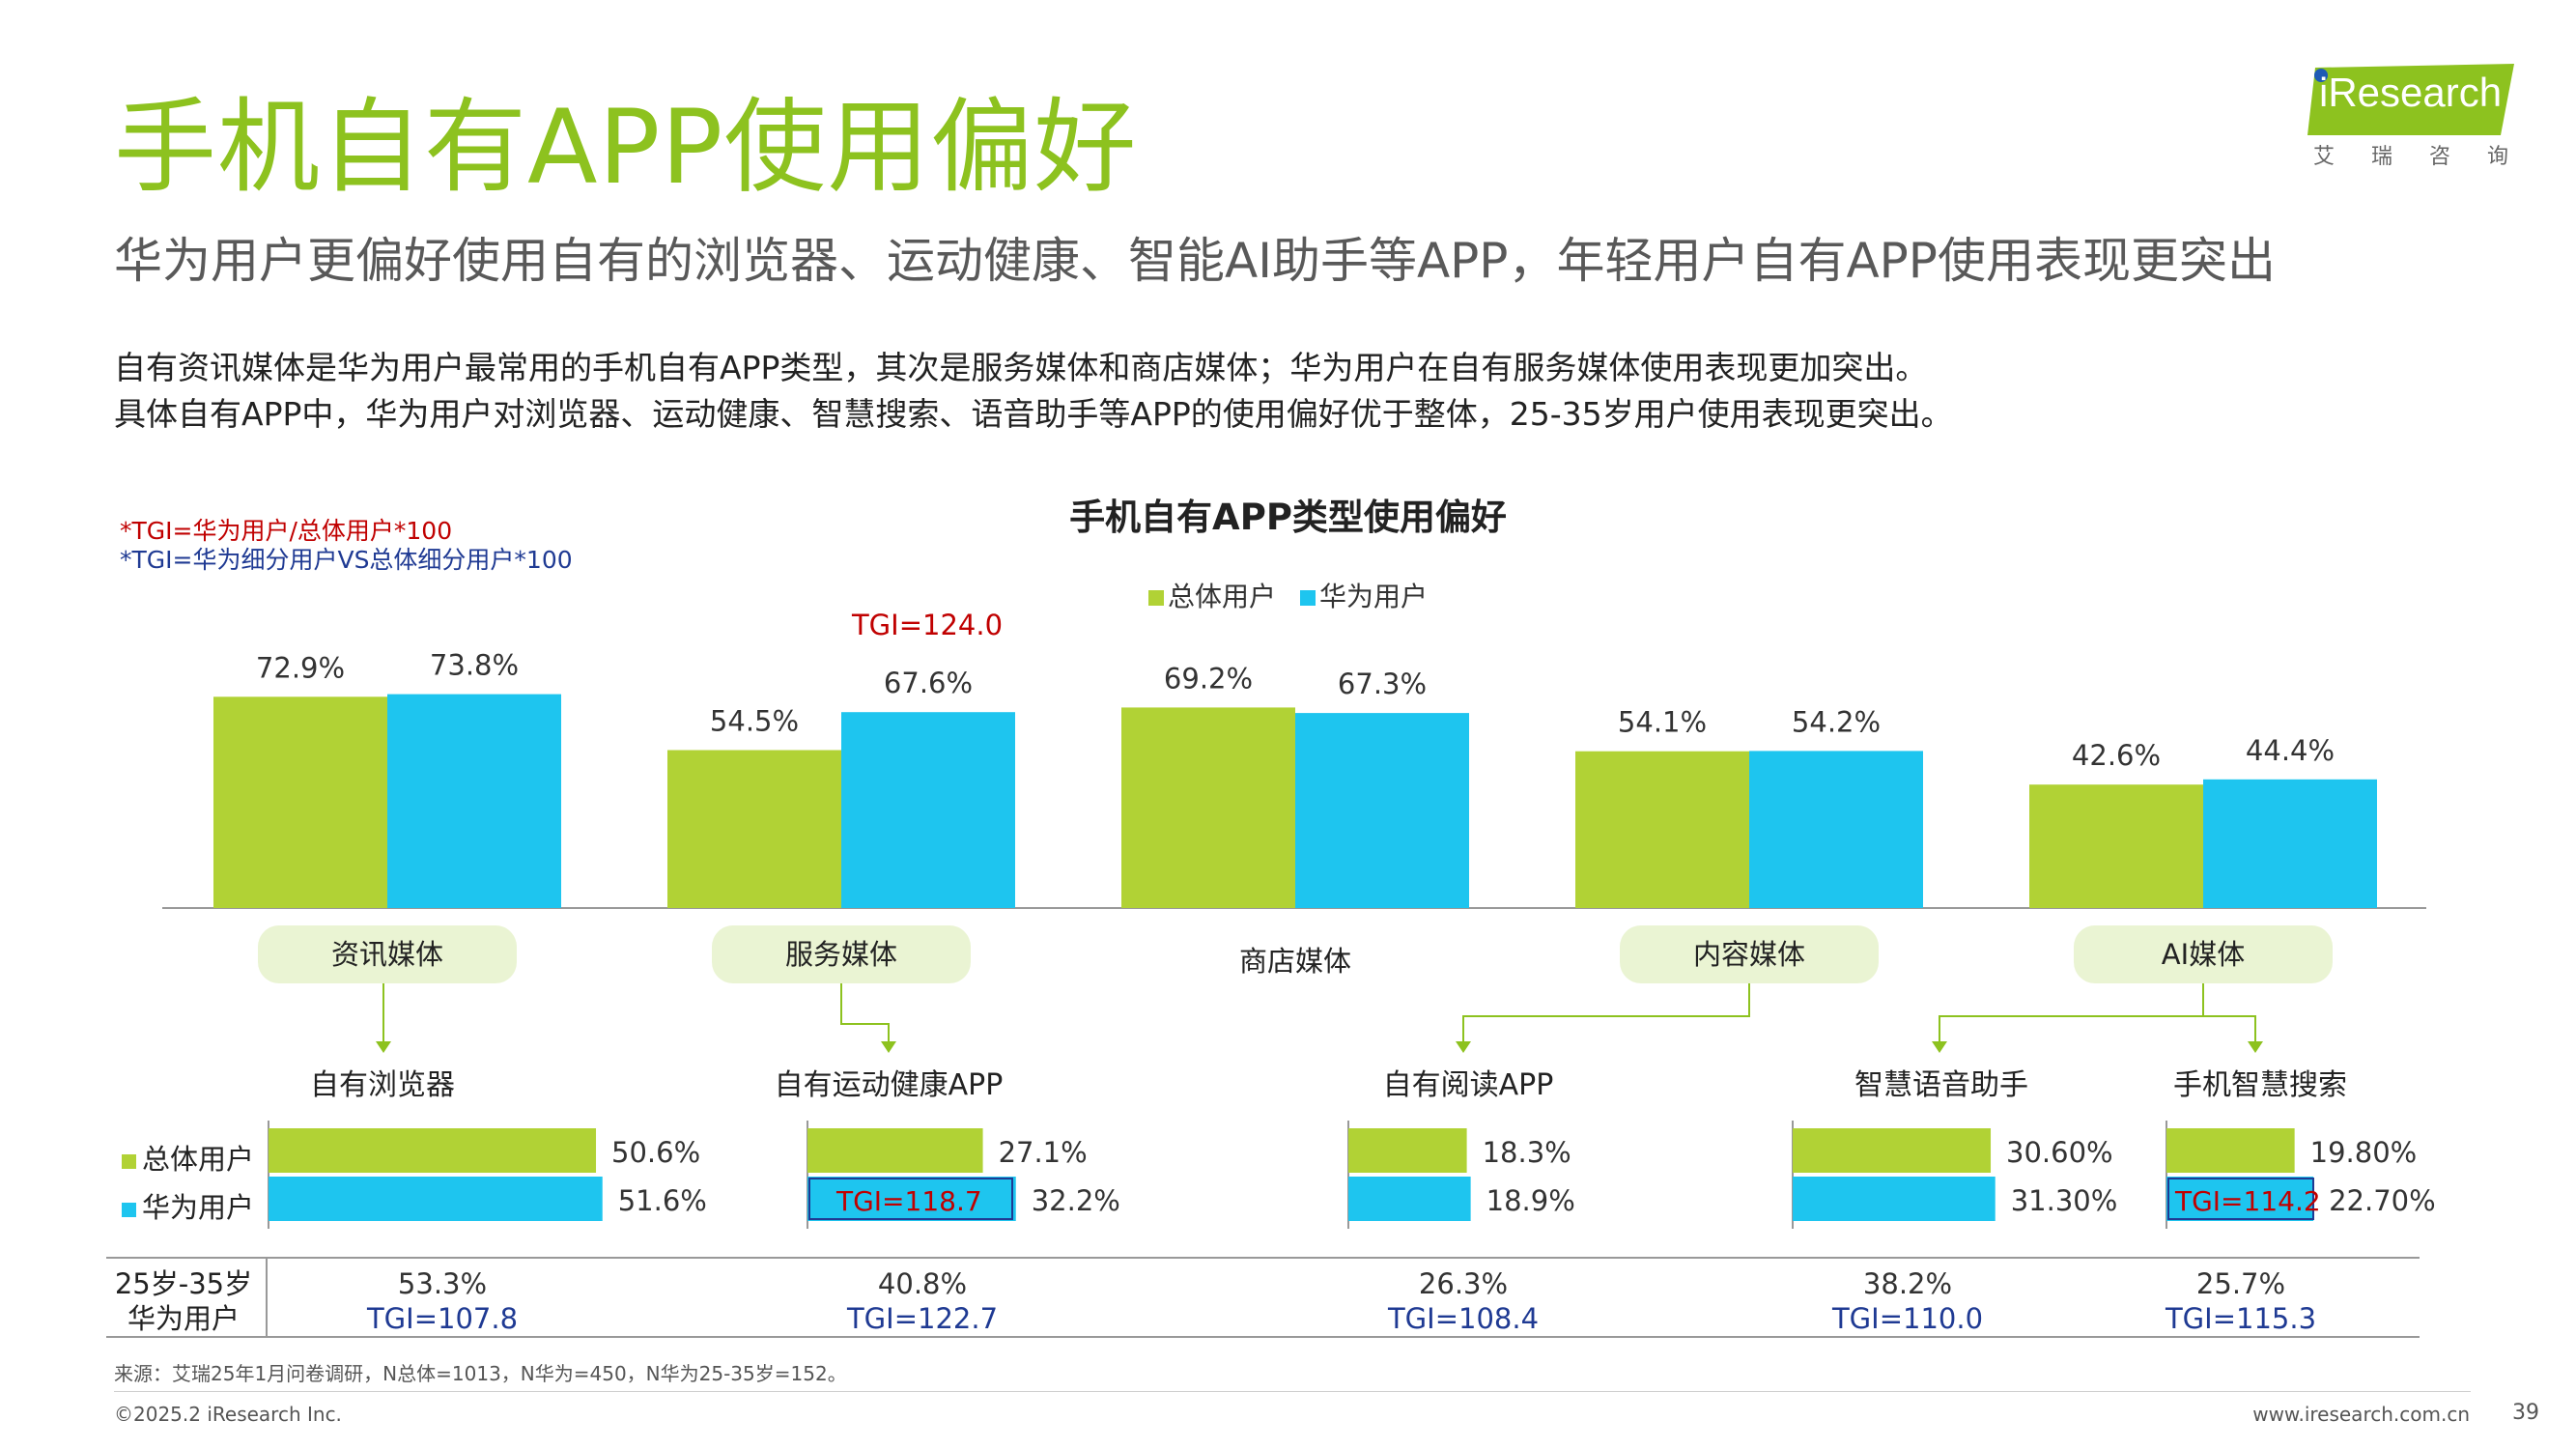  I want to click on legend-label-huawei: 华为用户, so click(1373, 596).